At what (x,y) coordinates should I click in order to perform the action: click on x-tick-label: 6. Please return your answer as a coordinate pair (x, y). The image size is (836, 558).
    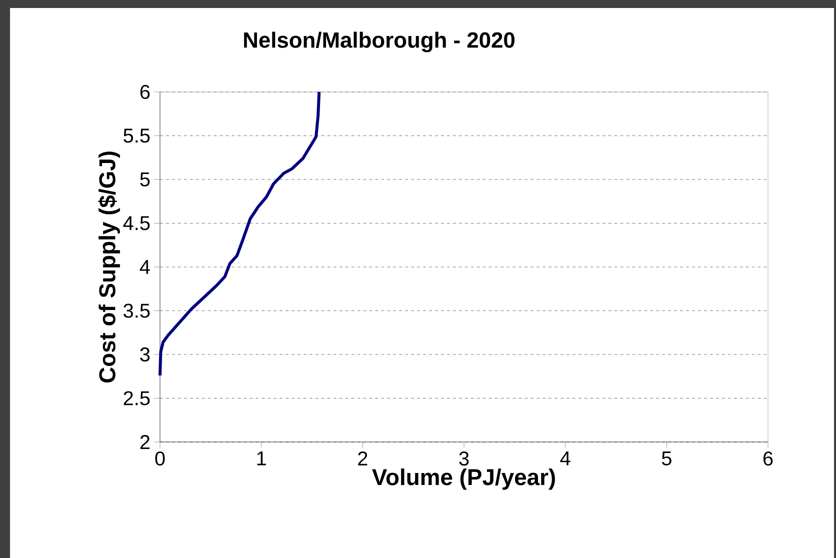
    Looking at the image, I should click on (768, 459).